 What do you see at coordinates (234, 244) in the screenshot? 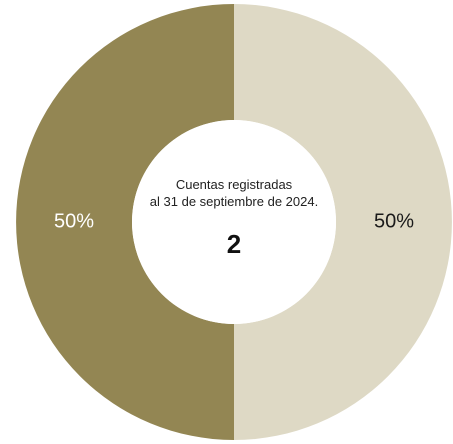
I see `center-total-value: 2` at bounding box center [234, 244].